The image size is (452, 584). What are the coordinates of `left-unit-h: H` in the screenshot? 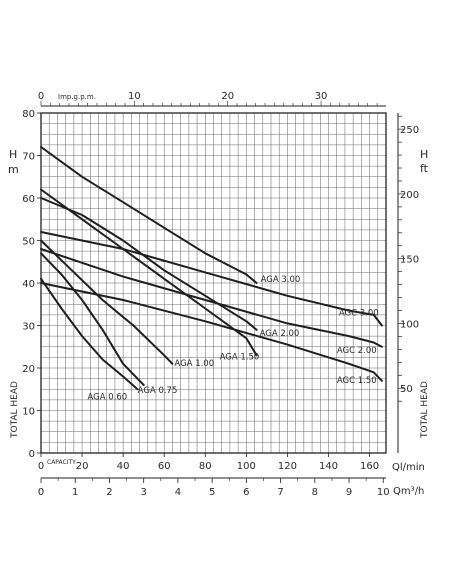 It's located at (13, 154).